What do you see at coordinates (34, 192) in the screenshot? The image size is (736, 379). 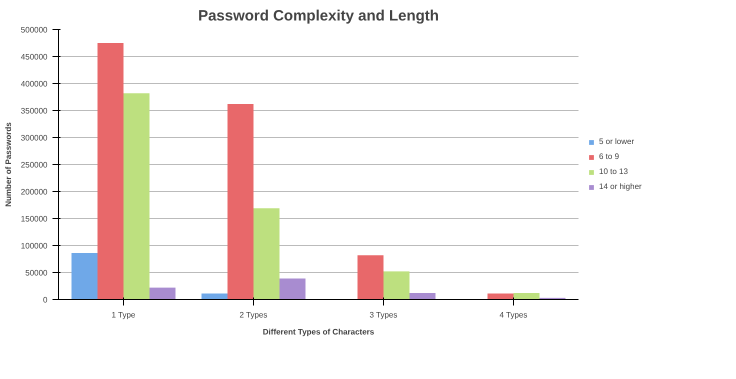 I see `y-tick-label: 200000` at bounding box center [34, 192].